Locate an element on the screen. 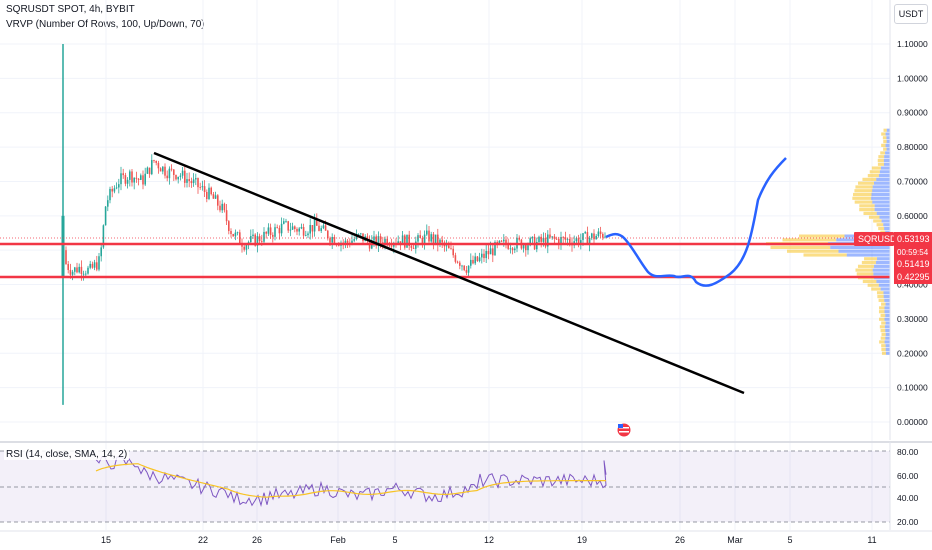 Image resolution: width=932 pixels, height=550 pixels. time-tick-label: 26 is located at coordinates (257, 540).